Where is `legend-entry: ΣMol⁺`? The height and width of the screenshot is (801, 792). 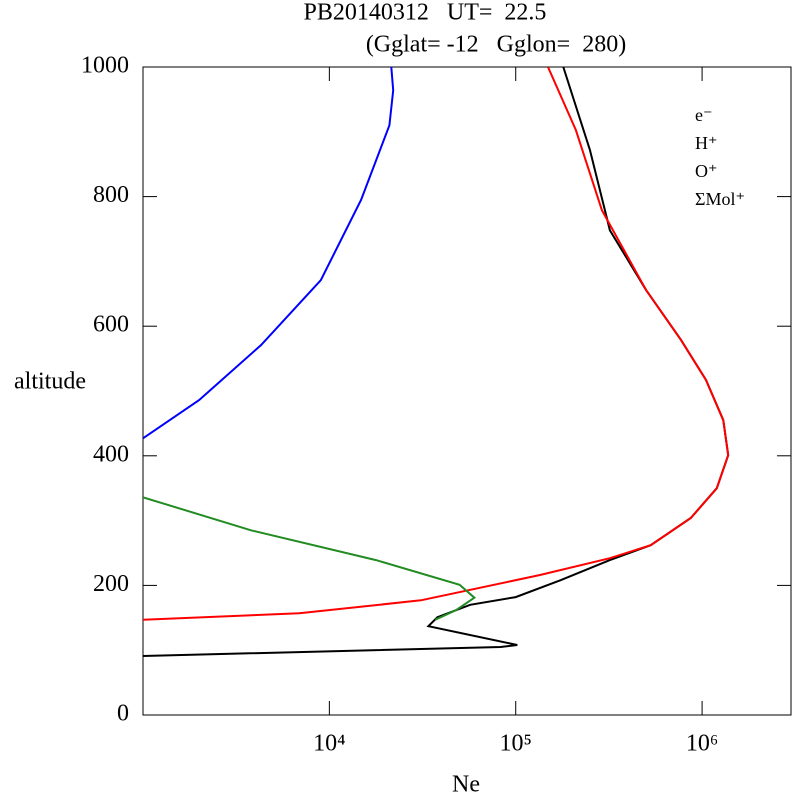
legend-entry: ΣMol⁺ is located at coordinates (720, 199).